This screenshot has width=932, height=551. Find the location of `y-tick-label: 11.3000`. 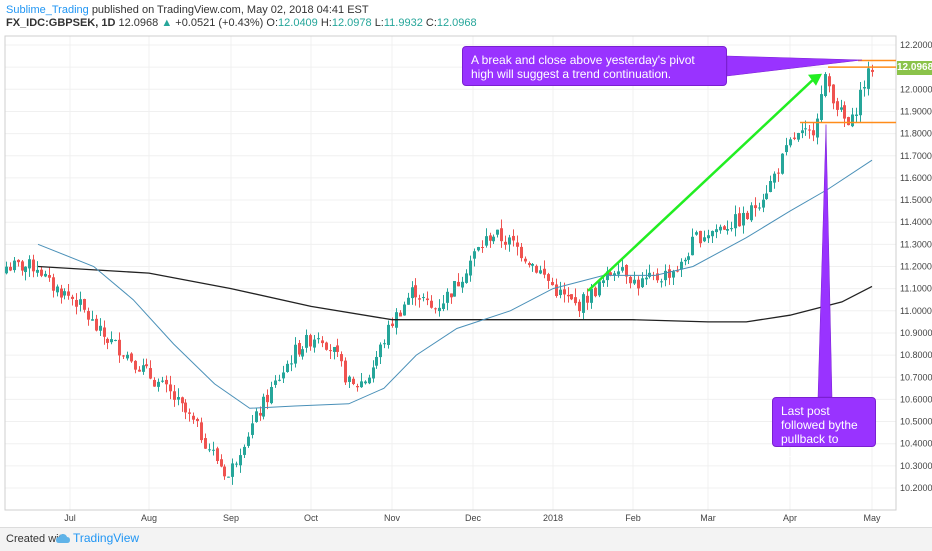

y-tick-label: 11.3000 is located at coordinates (916, 244).